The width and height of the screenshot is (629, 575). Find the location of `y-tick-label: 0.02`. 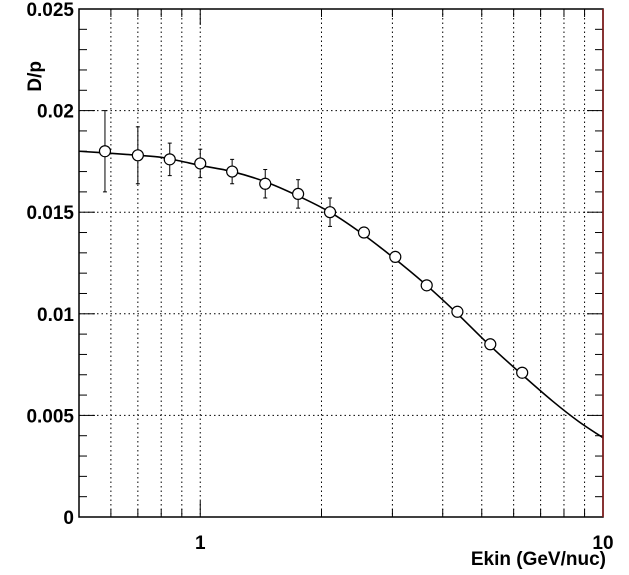

y-tick-label: 0.02 is located at coordinates (55, 112).